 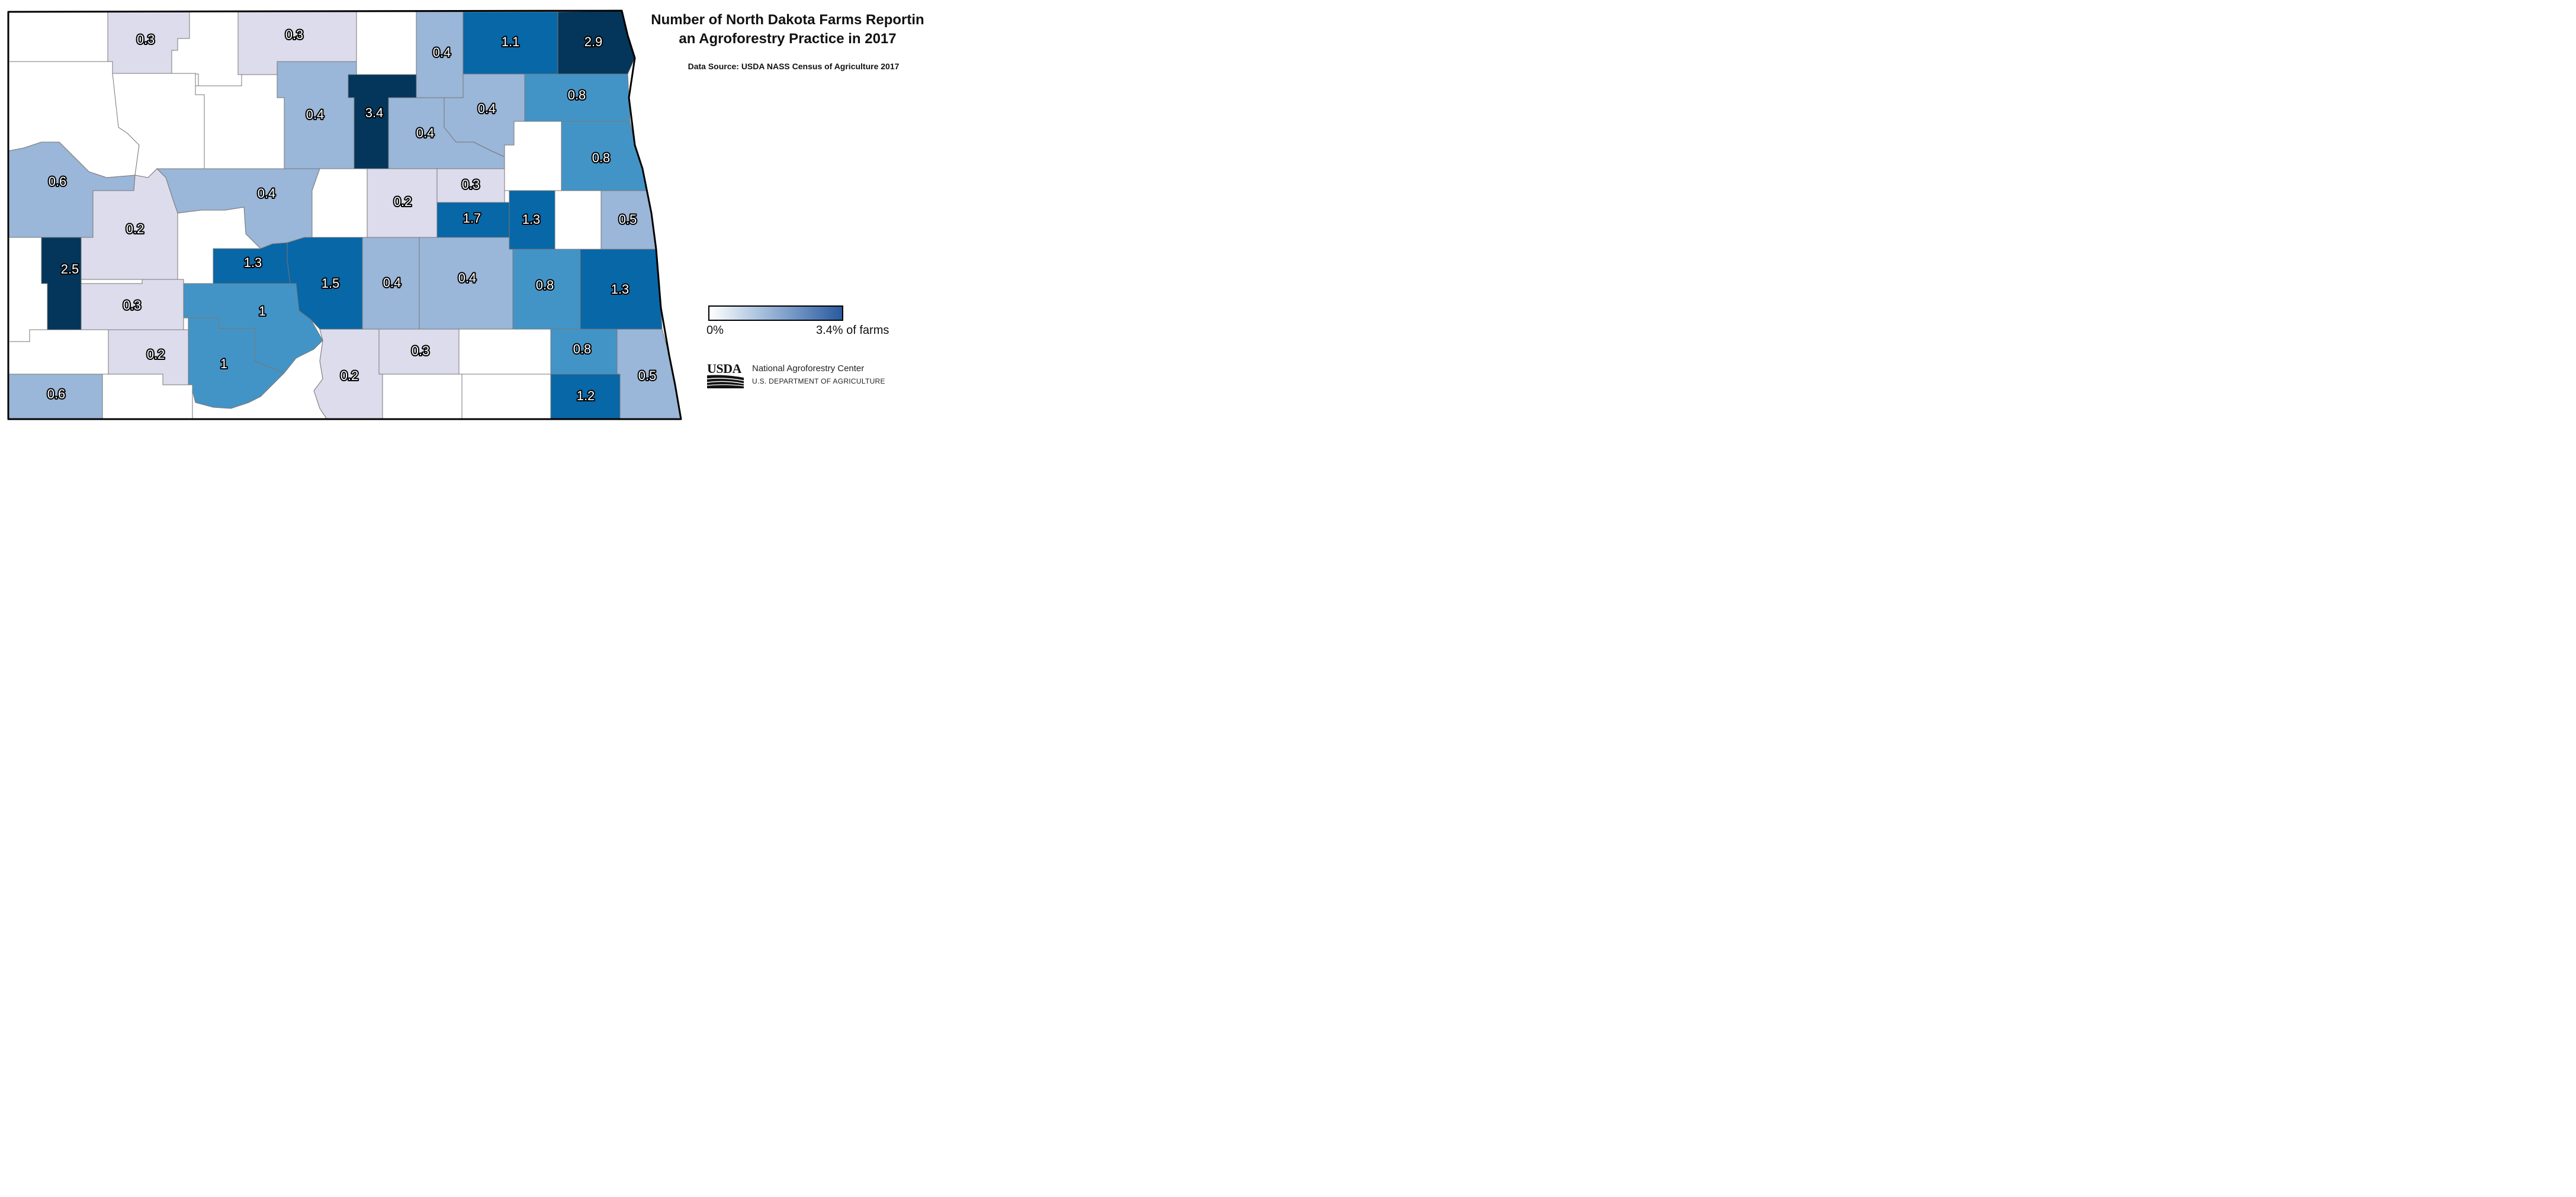 I want to click on value-label-foster: 1.7, so click(x=472, y=218).